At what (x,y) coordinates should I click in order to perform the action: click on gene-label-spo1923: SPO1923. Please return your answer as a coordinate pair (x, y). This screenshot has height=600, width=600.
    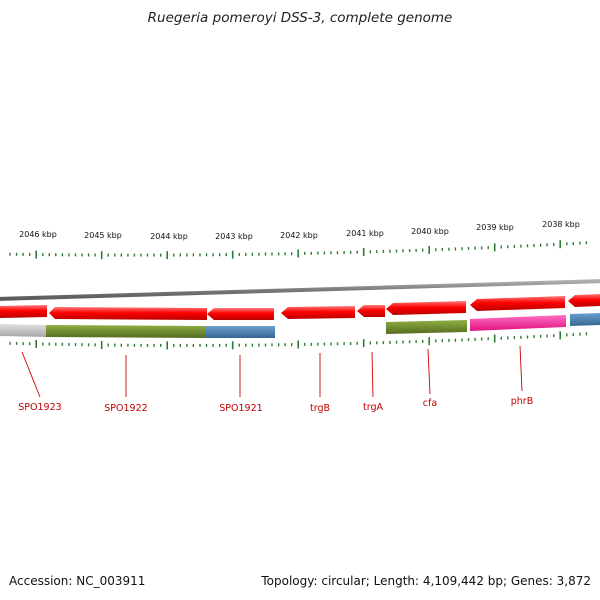
    Looking at the image, I should click on (39, 407).